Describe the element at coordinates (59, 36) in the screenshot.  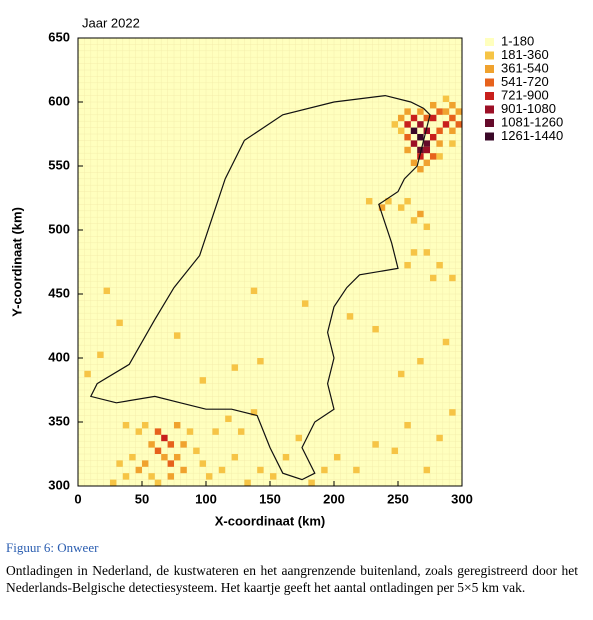
I see `y-tick-label: 650` at that location.